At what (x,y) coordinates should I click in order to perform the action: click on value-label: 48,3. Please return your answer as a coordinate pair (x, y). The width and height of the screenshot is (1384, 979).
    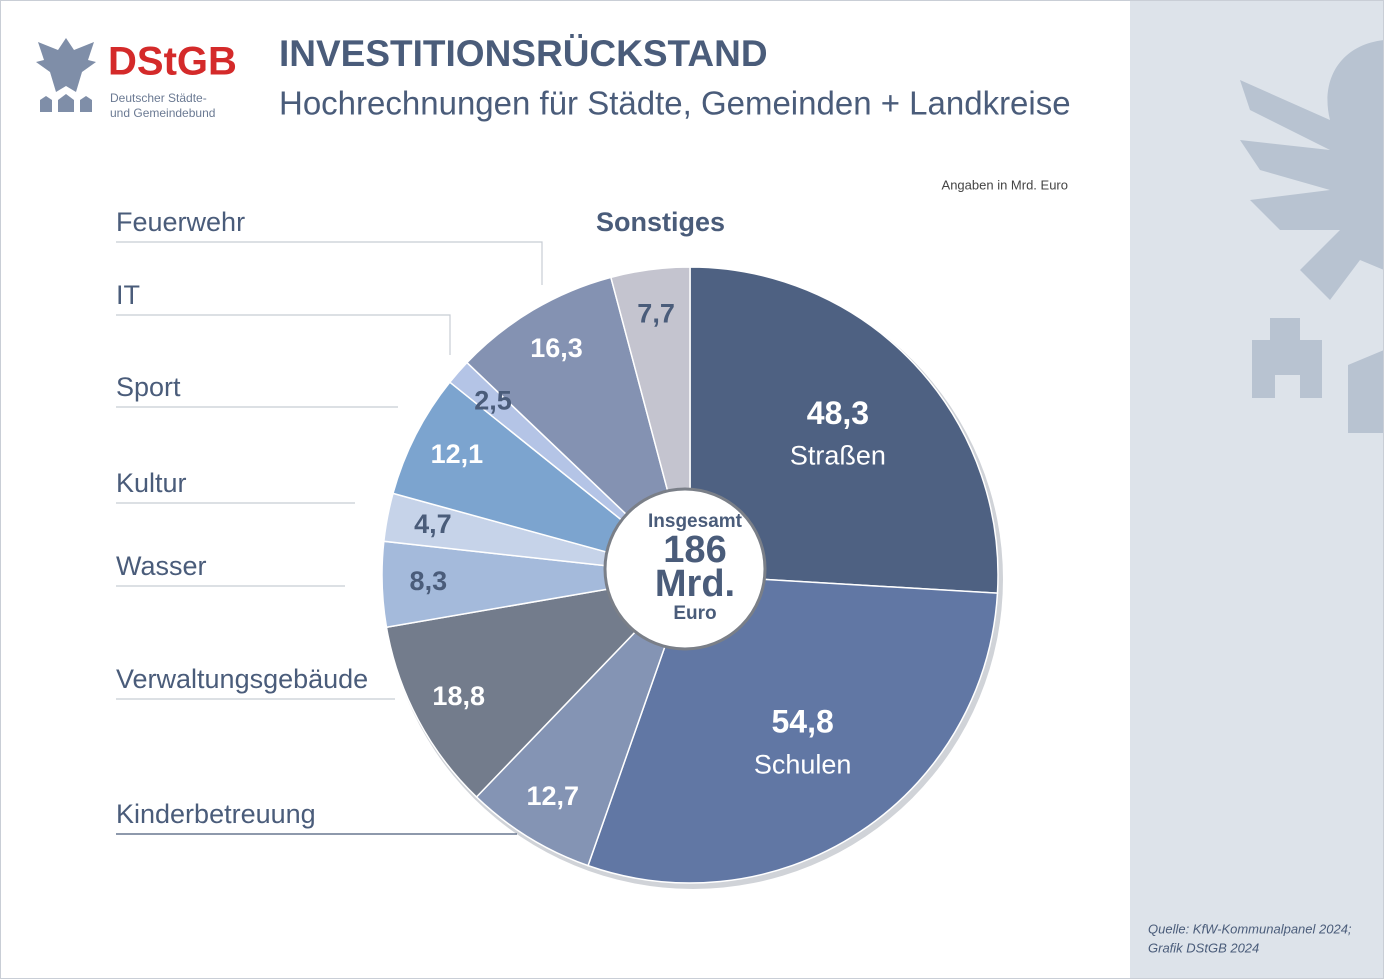
    Looking at the image, I should click on (838, 413).